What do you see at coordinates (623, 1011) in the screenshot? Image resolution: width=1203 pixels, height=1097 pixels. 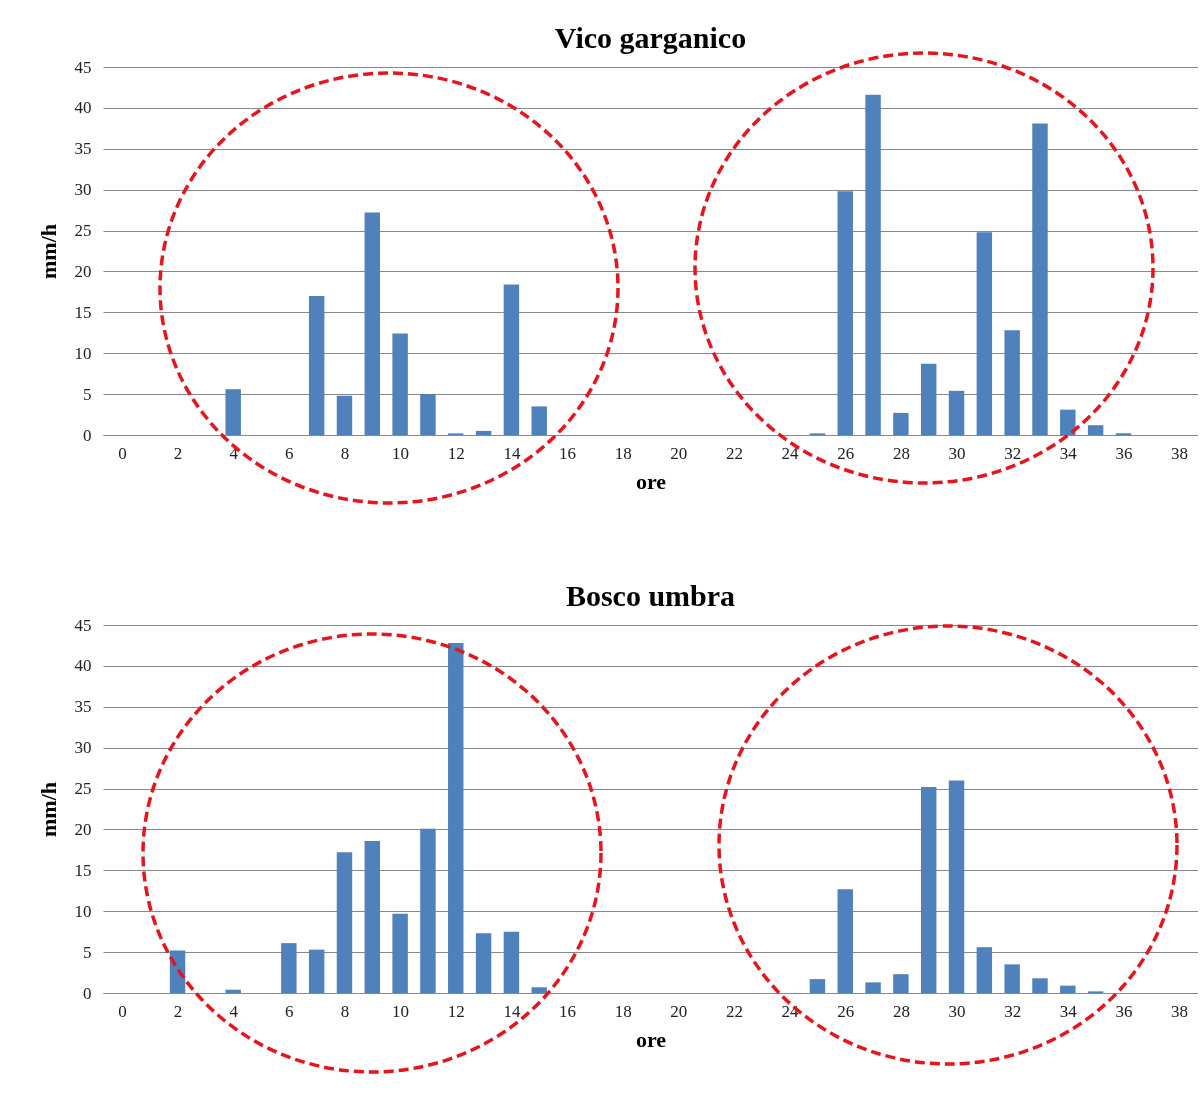 I see `x-tick-label: 18` at bounding box center [623, 1011].